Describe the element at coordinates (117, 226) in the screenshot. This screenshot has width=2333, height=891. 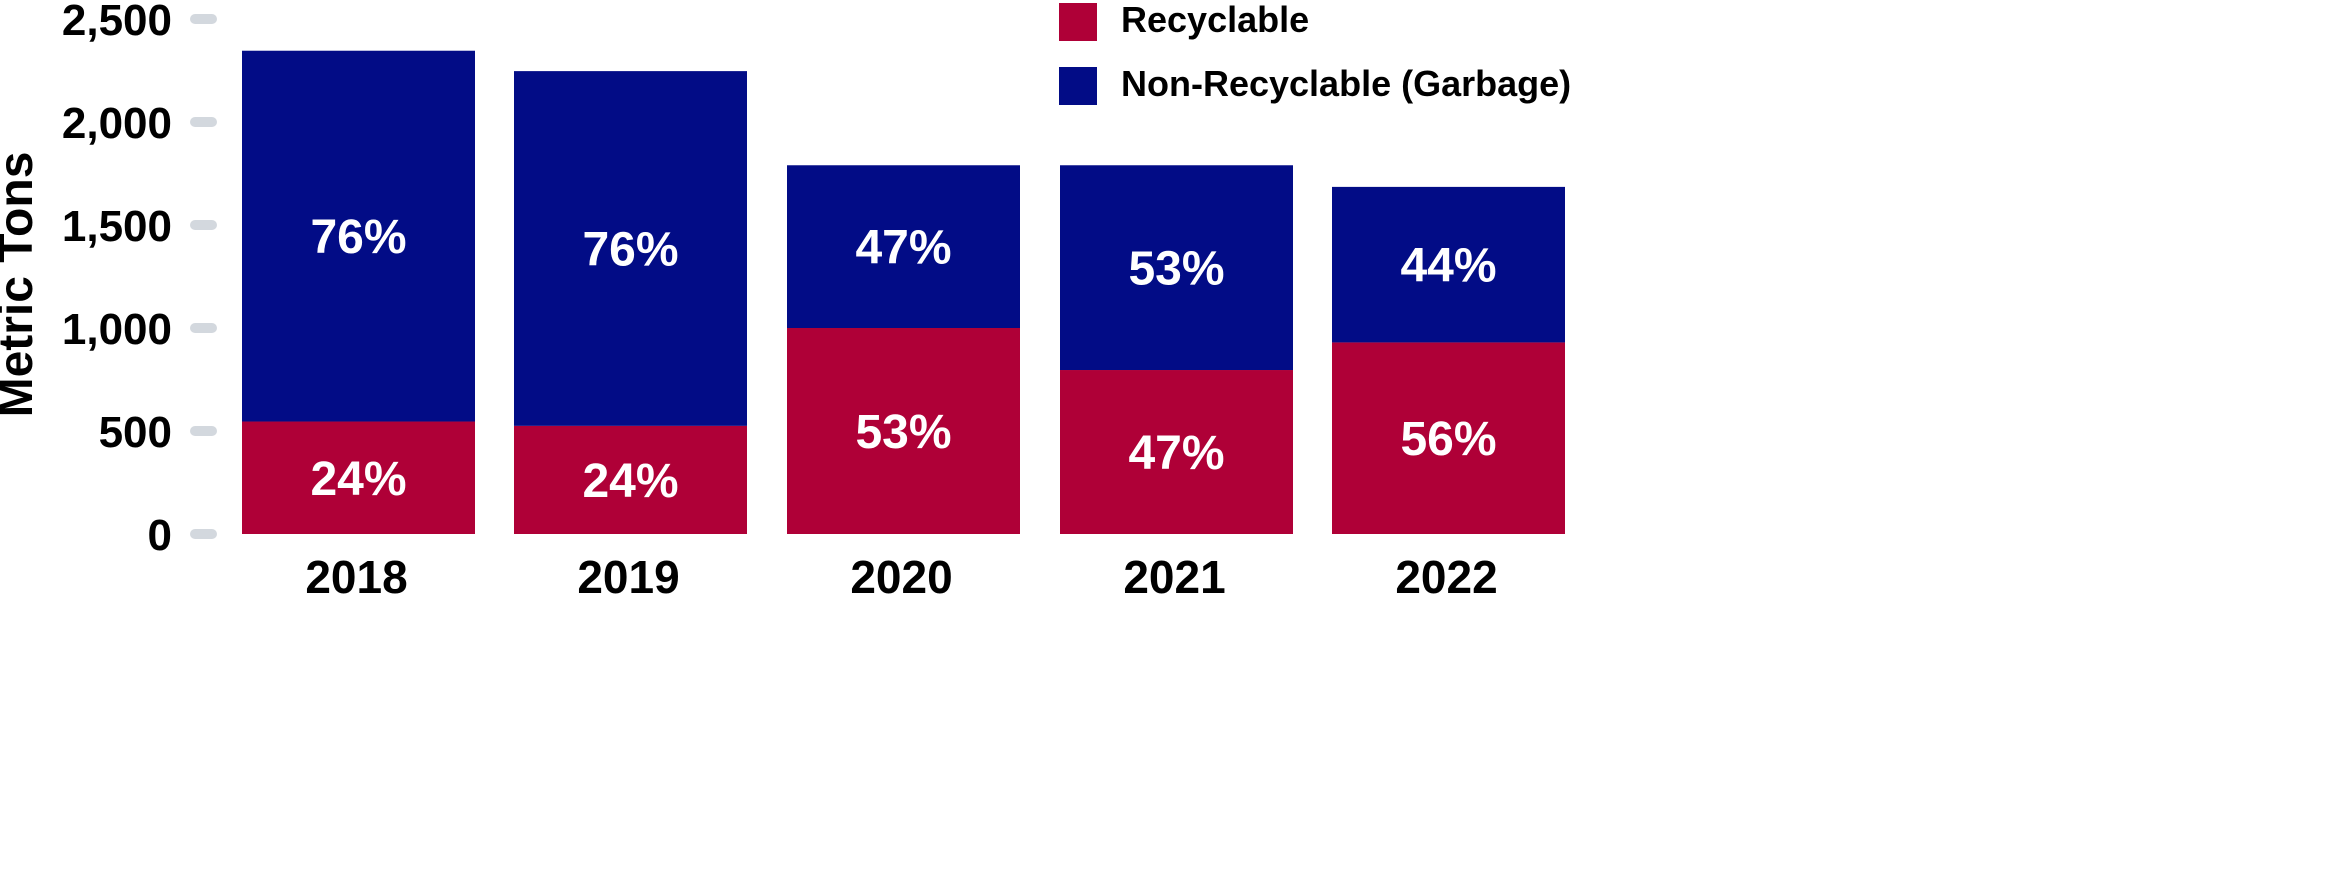
I see `y-tick-label: 1,500` at that location.